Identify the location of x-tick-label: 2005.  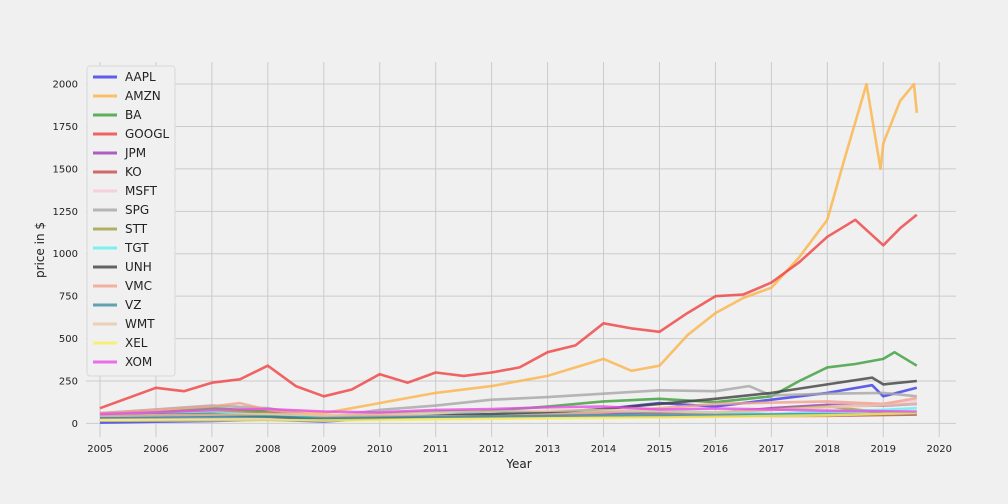
(99, 449).